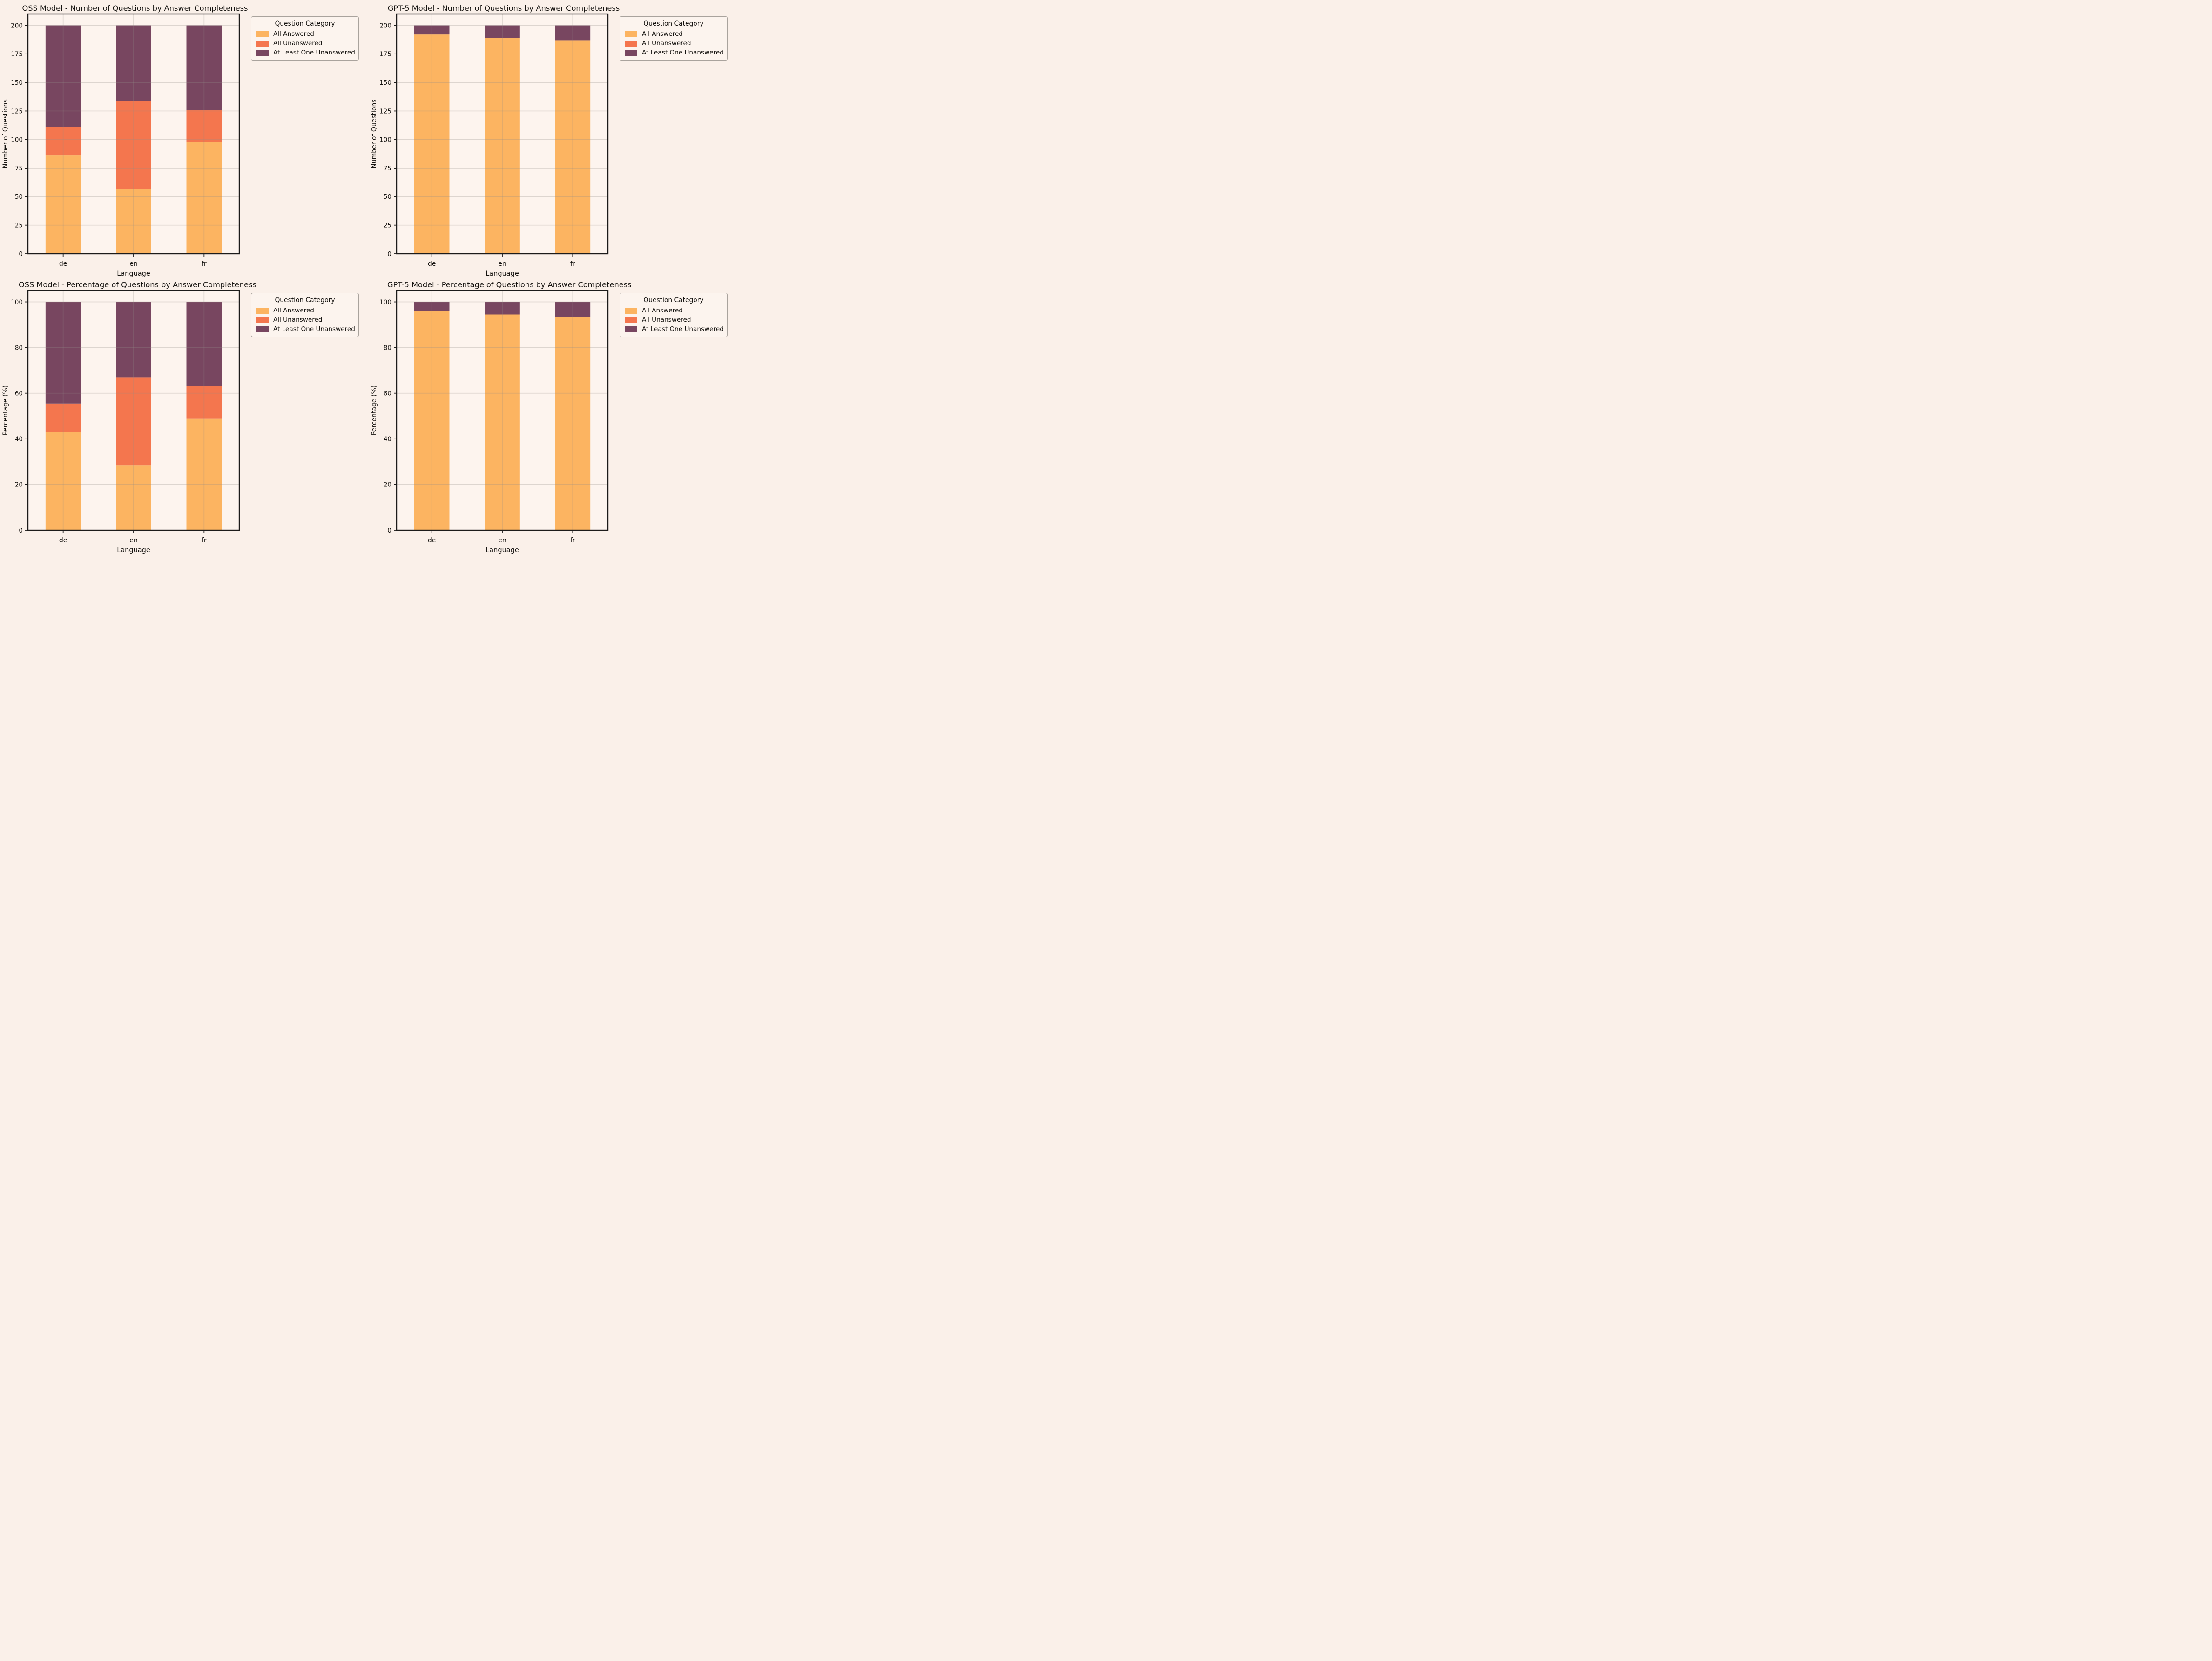 The width and height of the screenshot is (2212, 1661). Describe the element at coordinates (17, 55) in the screenshot. I see `y-tick-label: 175` at that location.